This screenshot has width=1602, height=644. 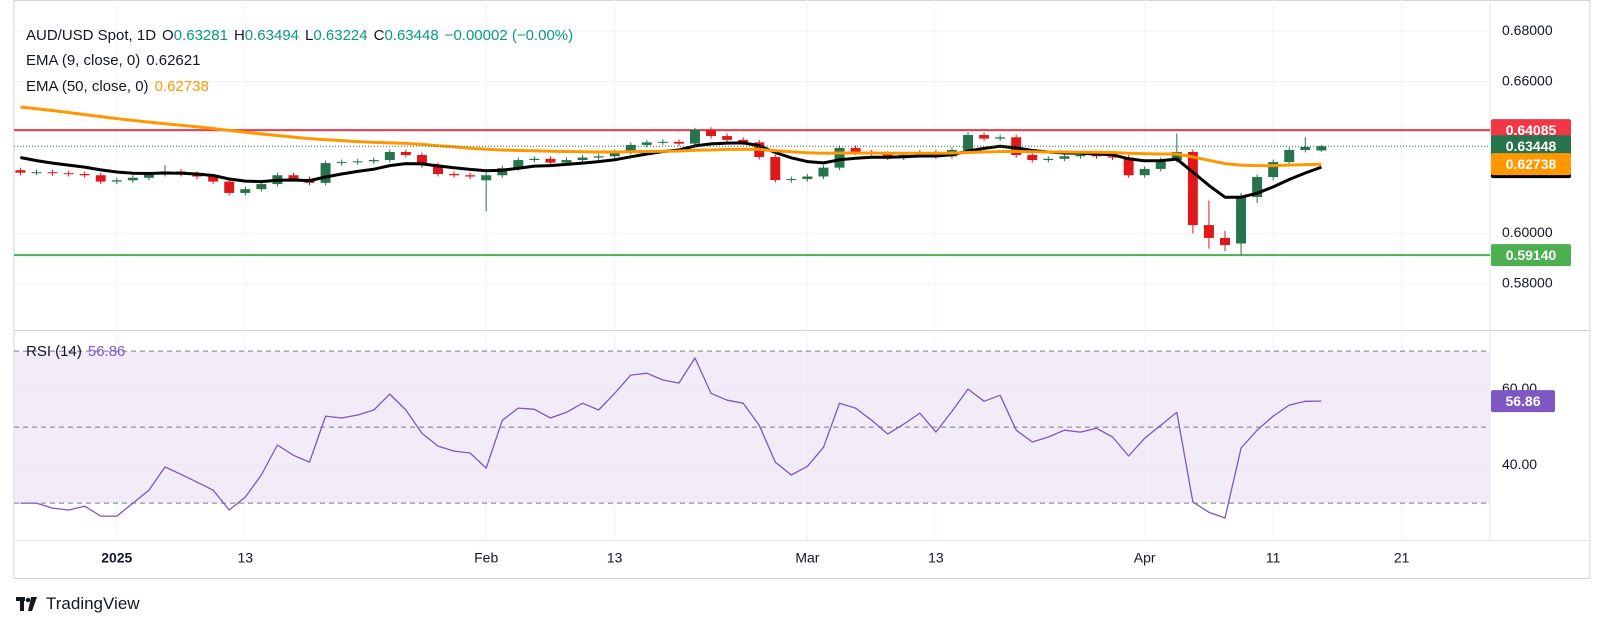 I want to click on x-tick-label: 2025, so click(x=116, y=558).